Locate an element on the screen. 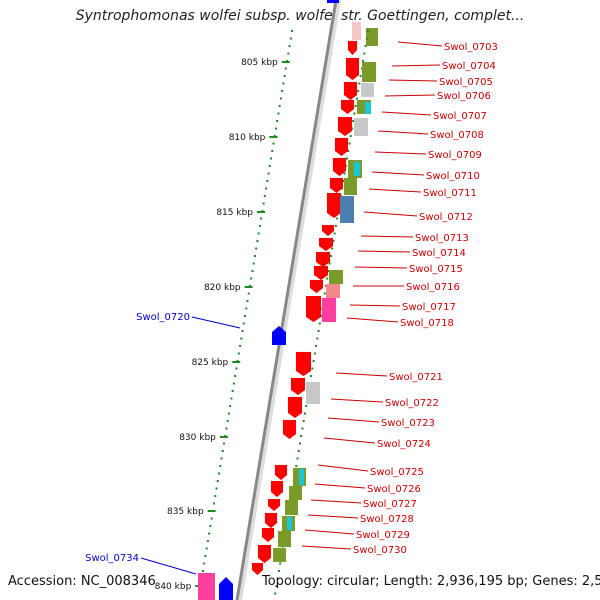  kbp-label: 820 kbp is located at coordinates (222, 288).